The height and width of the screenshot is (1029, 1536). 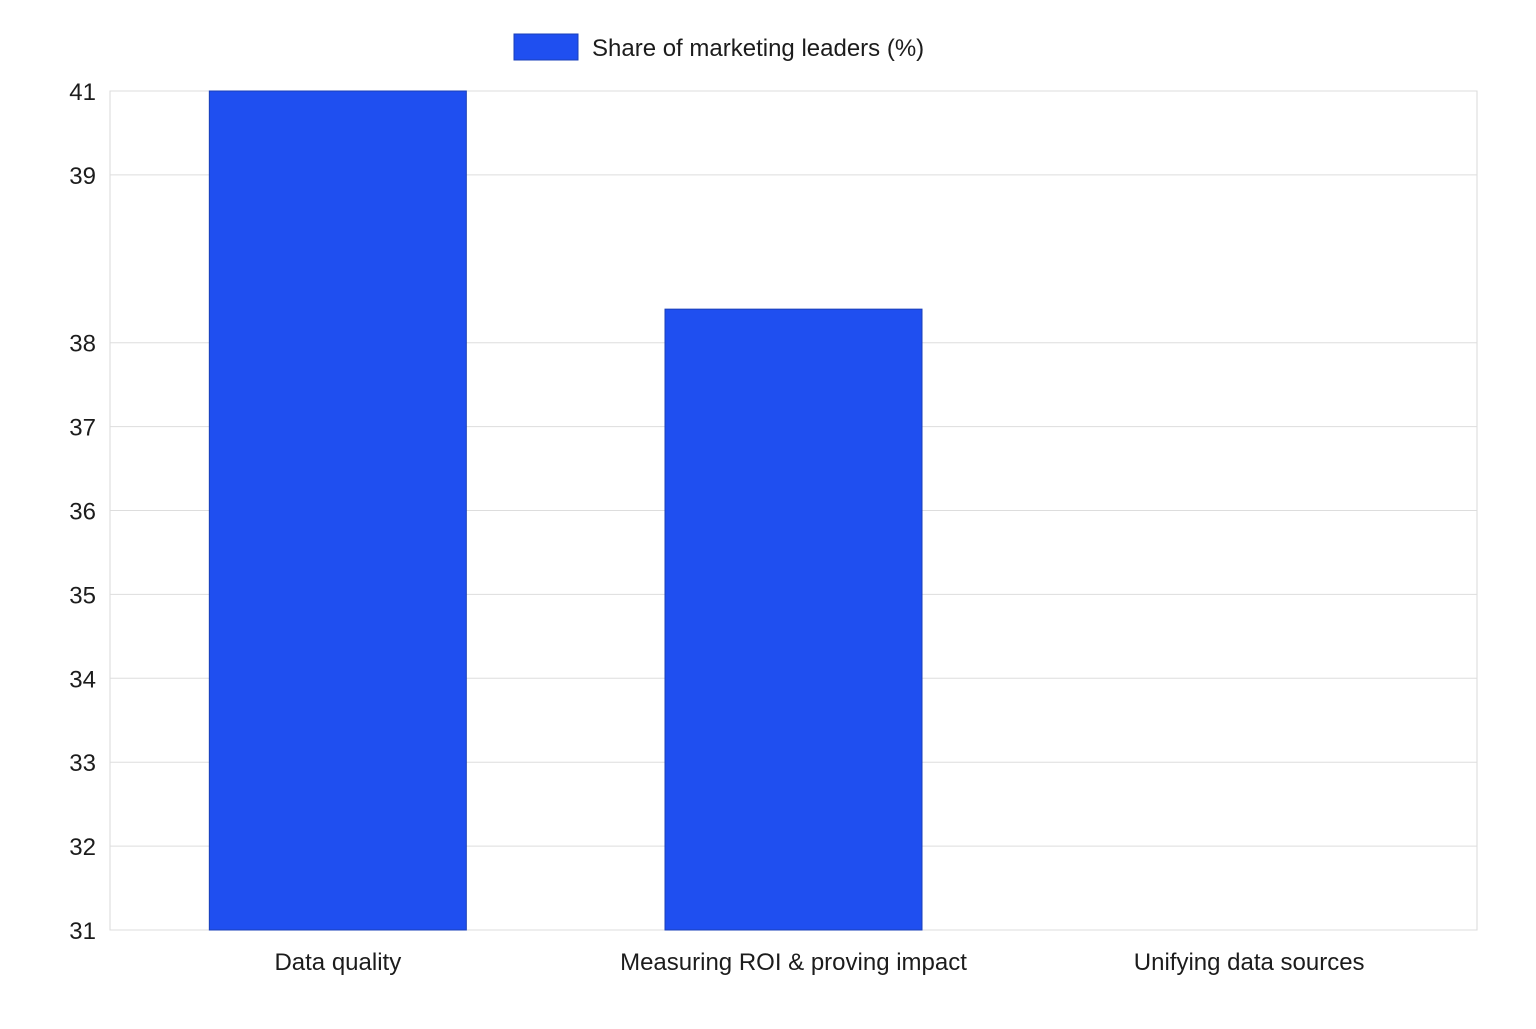 I want to click on y-tick-label: 36, so click(x=82, y=512).